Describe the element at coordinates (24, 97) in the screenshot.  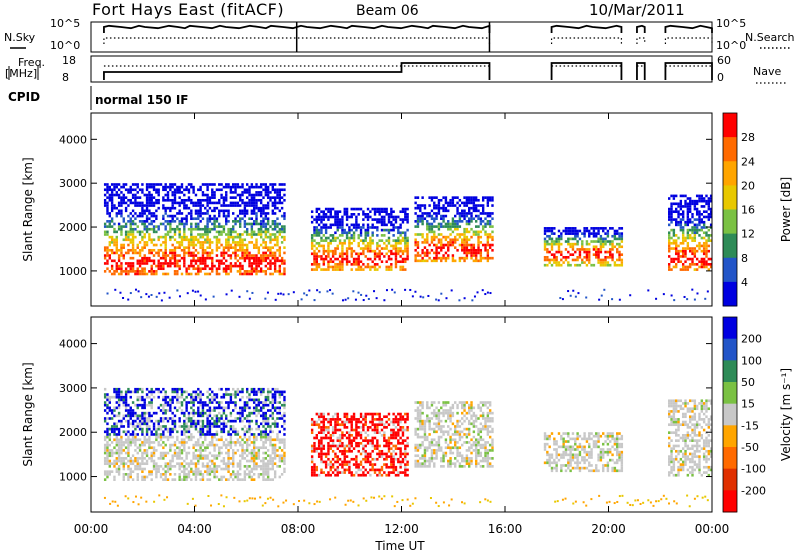
I see `cpid-label: CPID` at that location.